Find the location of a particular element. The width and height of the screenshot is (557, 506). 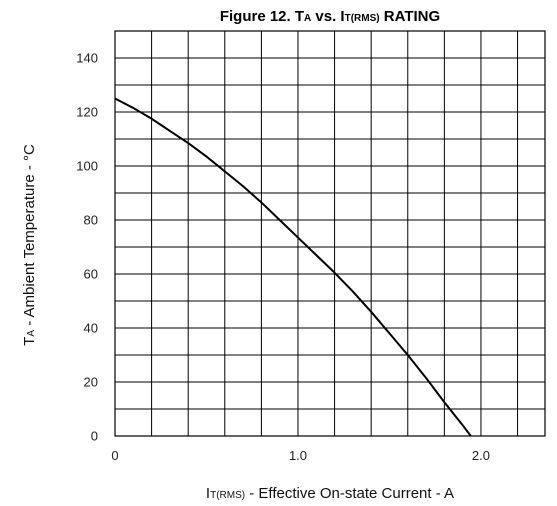

y-tick-label: 120 is located at coordinates (87, 112).